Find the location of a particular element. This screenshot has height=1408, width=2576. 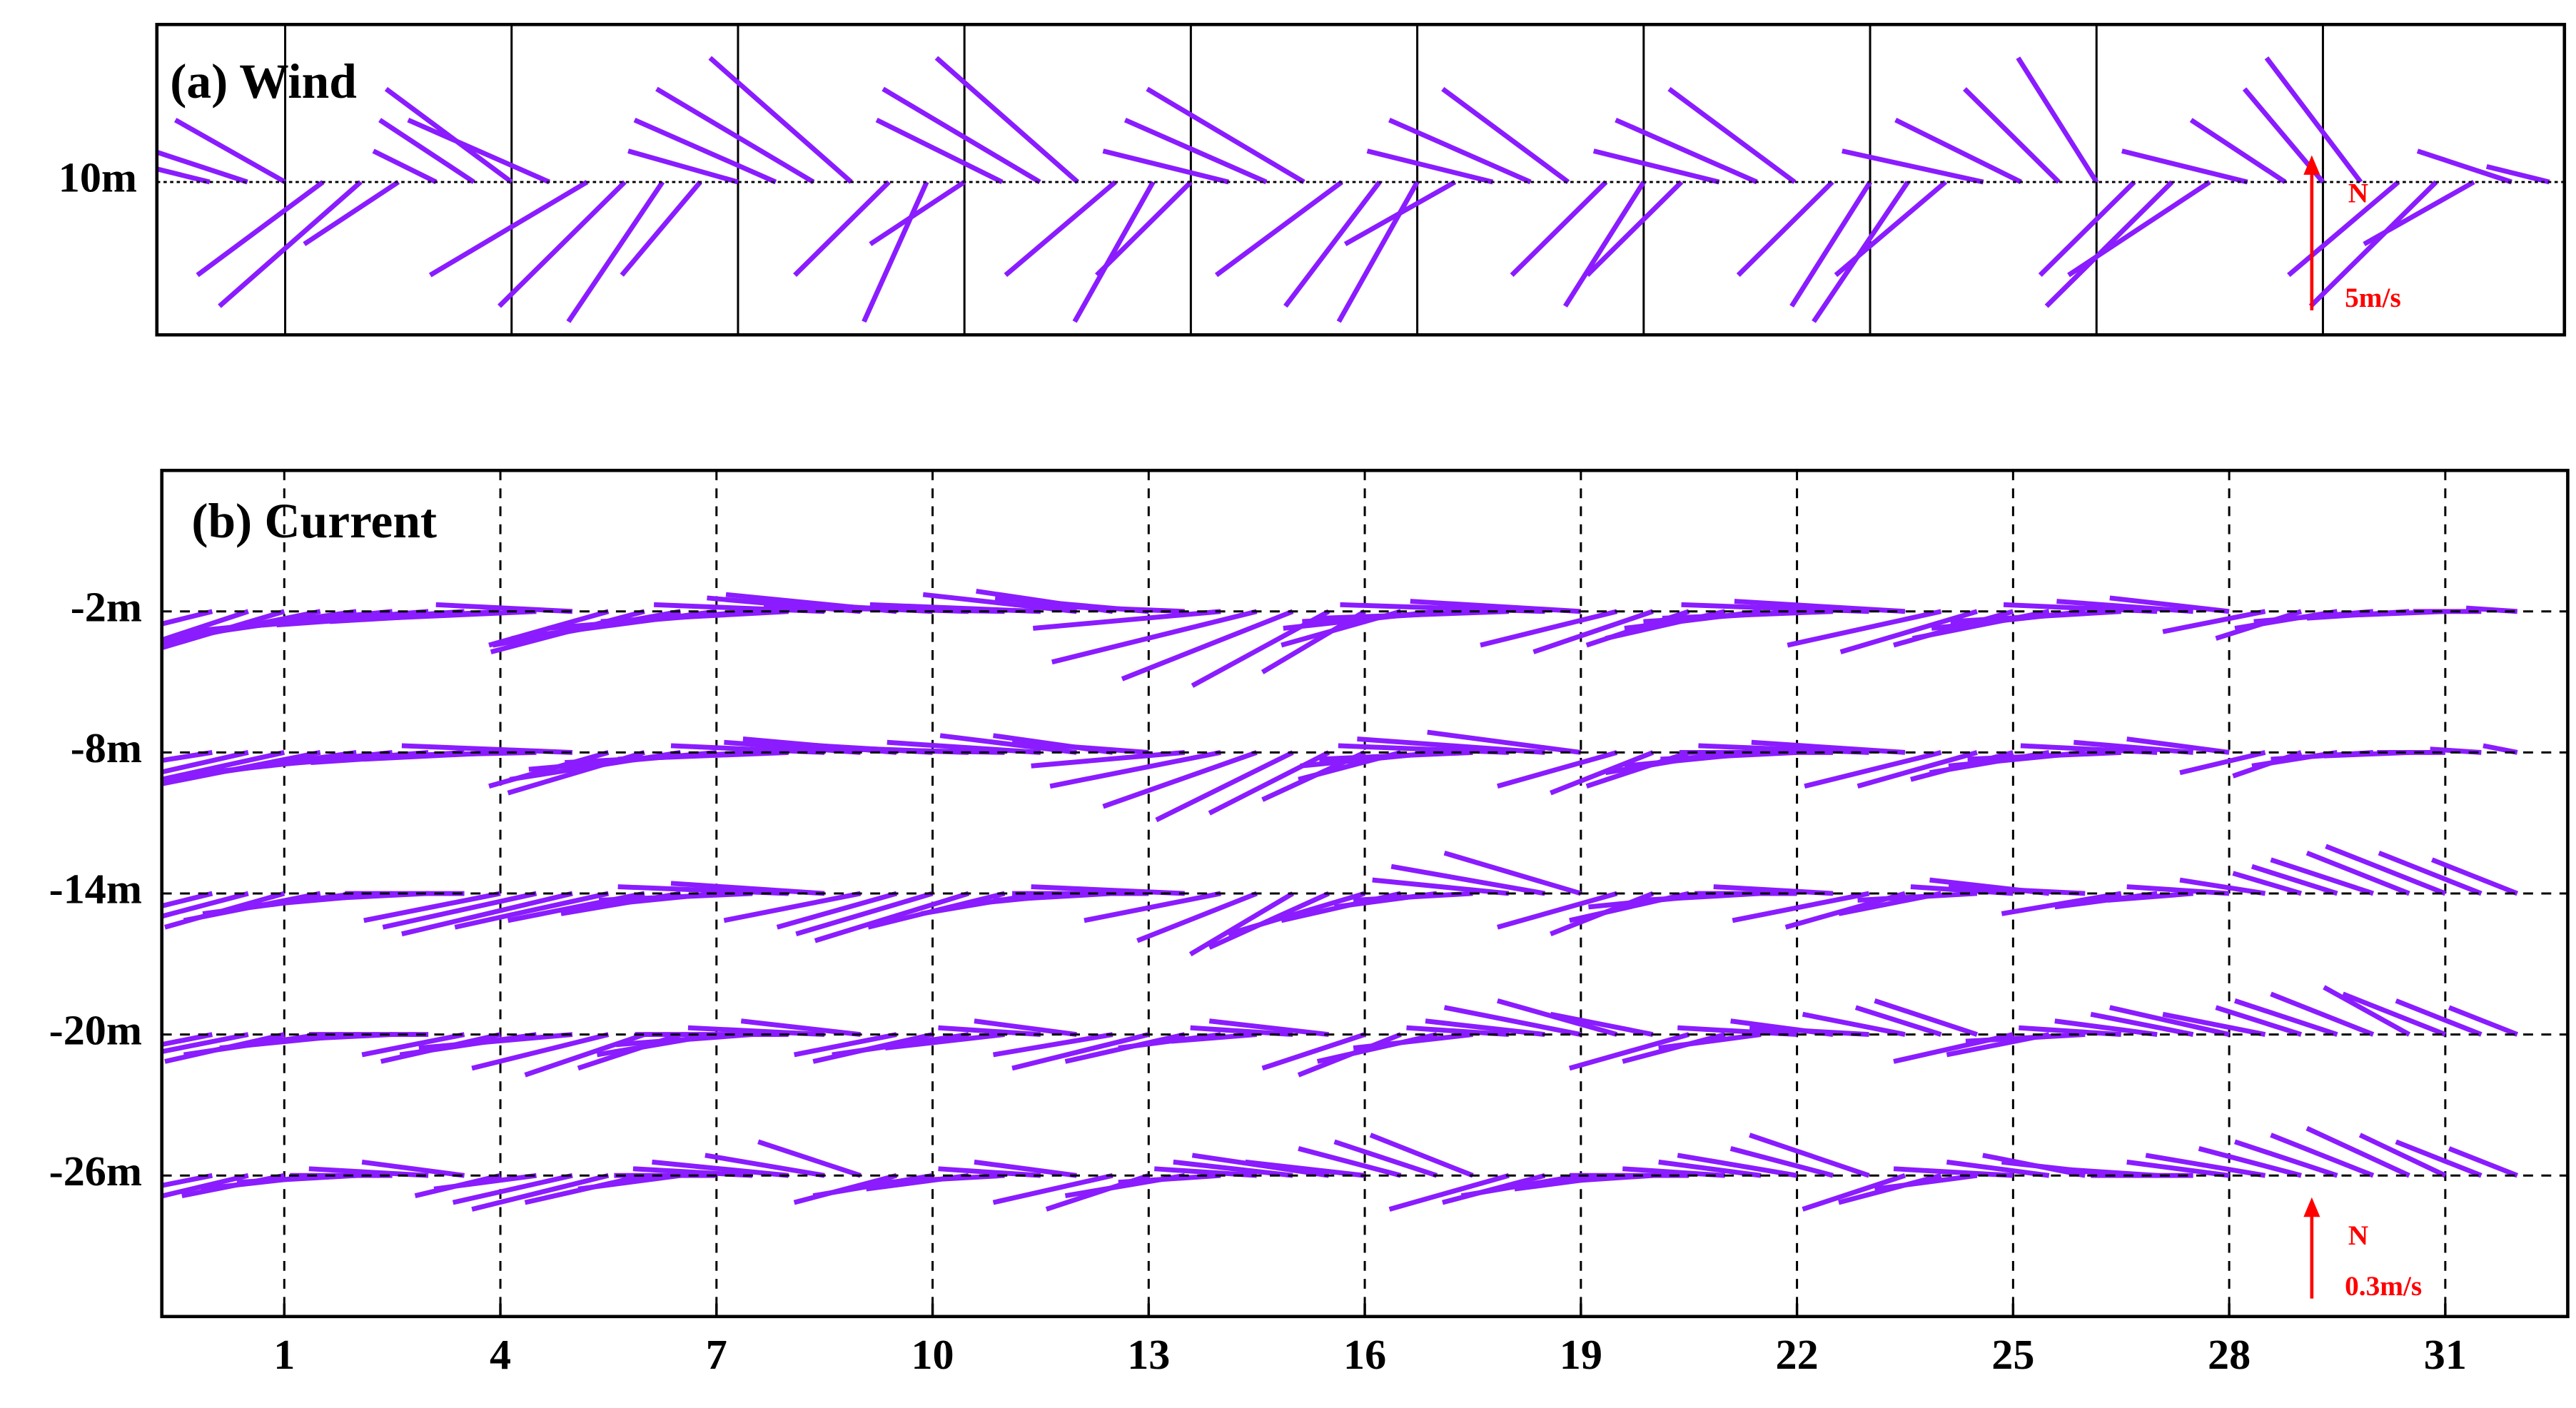

y-tick-label: -26m is located at coordinates (95, 1171).